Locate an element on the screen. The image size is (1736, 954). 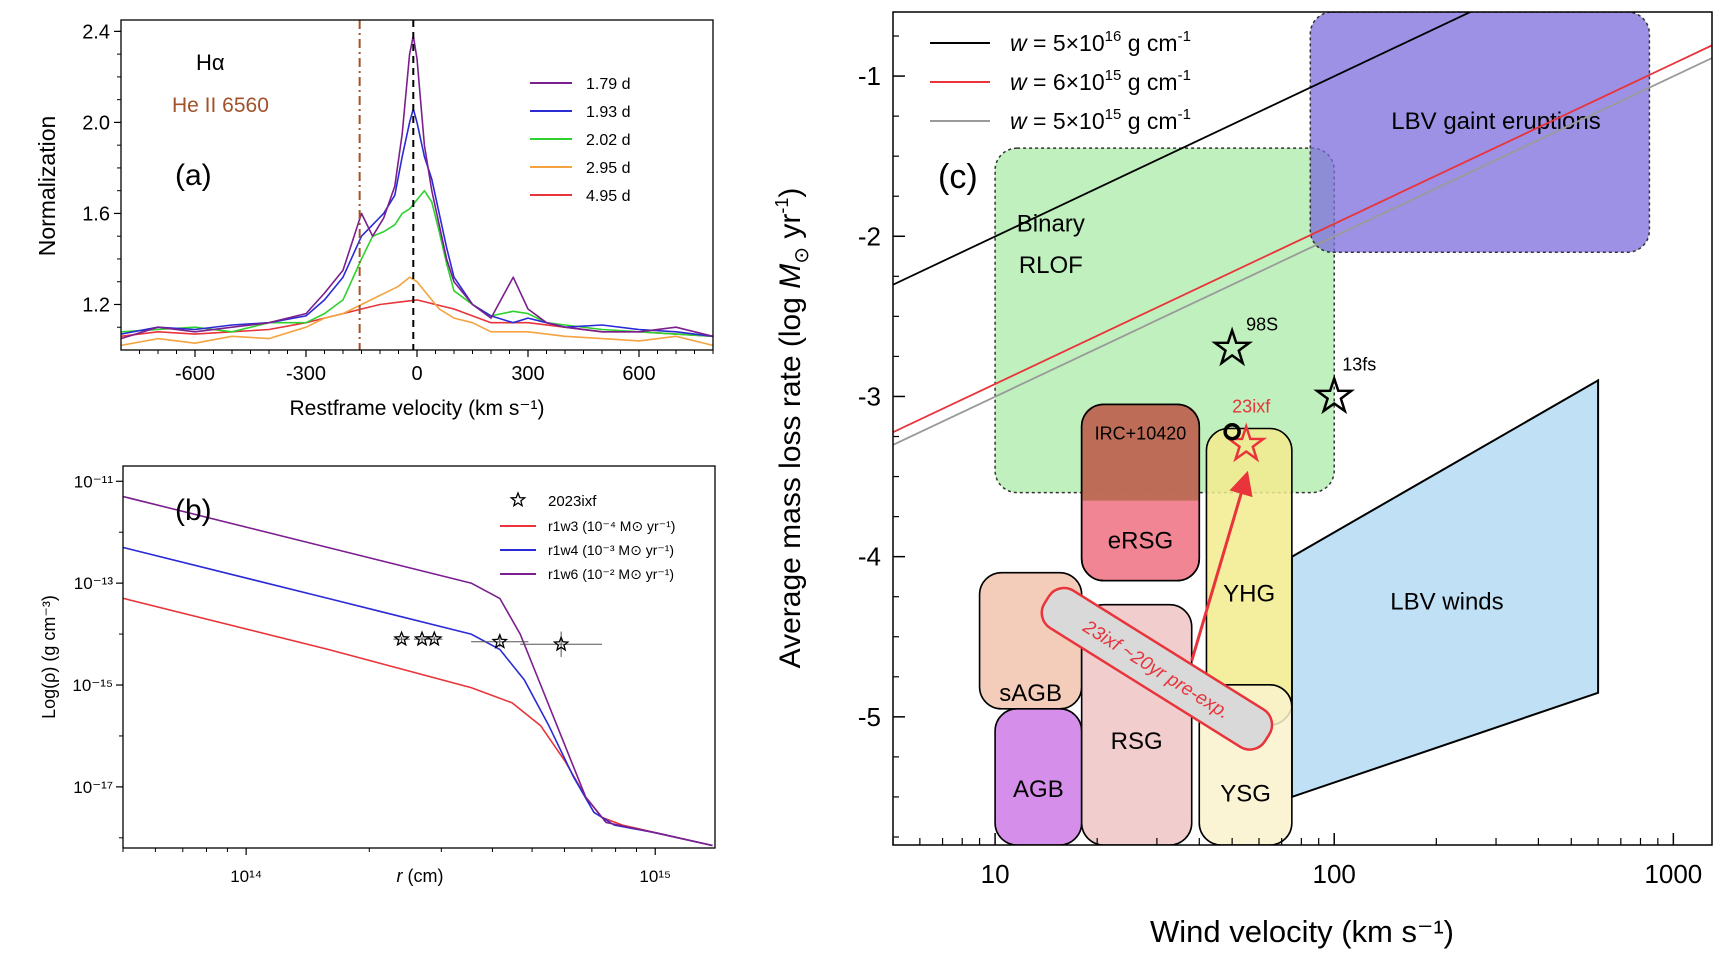
panel-c-legend-text: = 6×10 is located at coordinates (1066, 82).